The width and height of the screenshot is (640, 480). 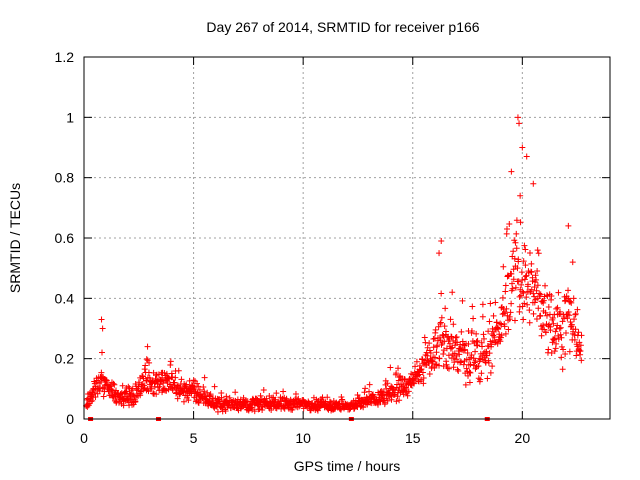 What do you see at coordinates (413, 438) in the screenshot?
I see `x-tick-label: 15` at bounding box center [413, 438].